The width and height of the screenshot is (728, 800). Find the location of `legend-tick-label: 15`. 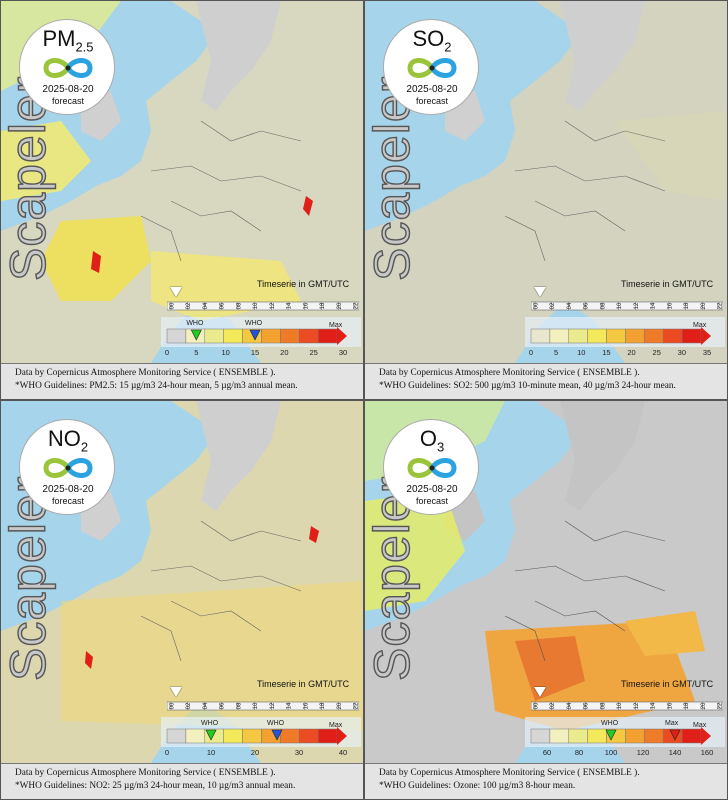

legend-tick-label: 15 is located at coordinates (606, 352).